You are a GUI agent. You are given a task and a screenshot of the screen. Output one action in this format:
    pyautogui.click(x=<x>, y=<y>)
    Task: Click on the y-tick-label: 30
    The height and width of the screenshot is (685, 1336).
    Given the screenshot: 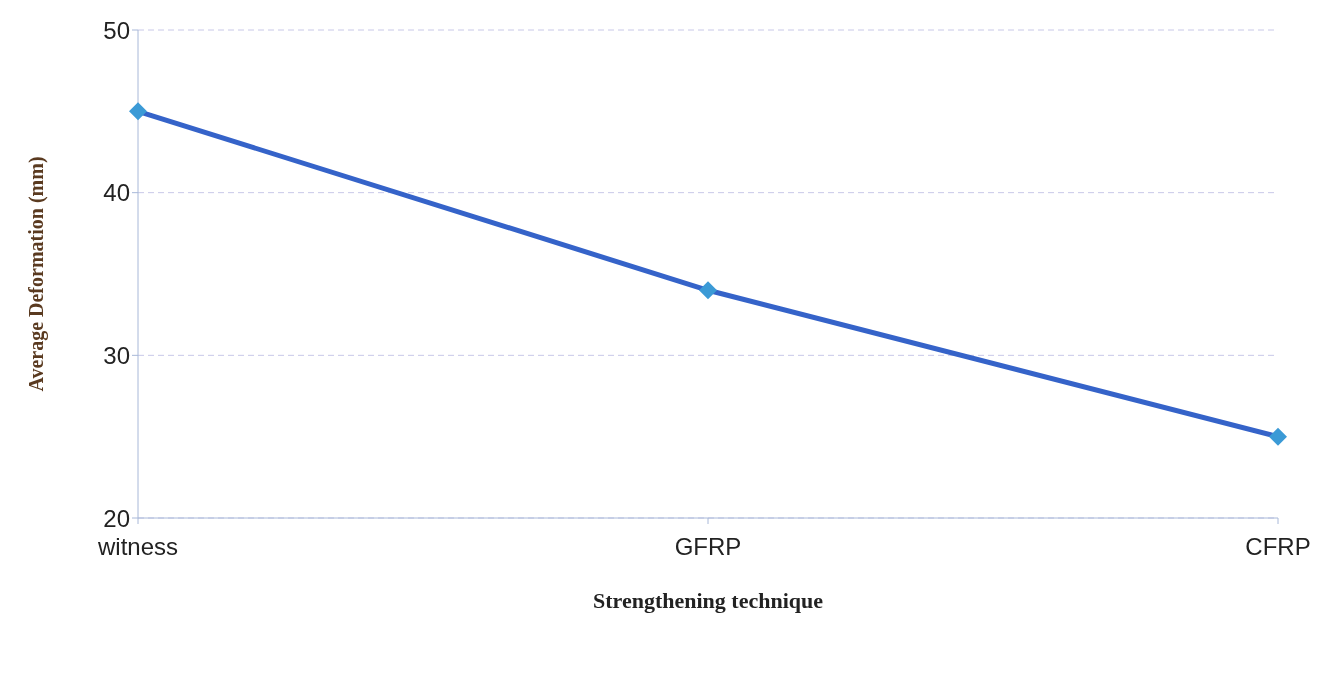 What is the action you would take?
    pyautogui.click(x=116, y=355)
    